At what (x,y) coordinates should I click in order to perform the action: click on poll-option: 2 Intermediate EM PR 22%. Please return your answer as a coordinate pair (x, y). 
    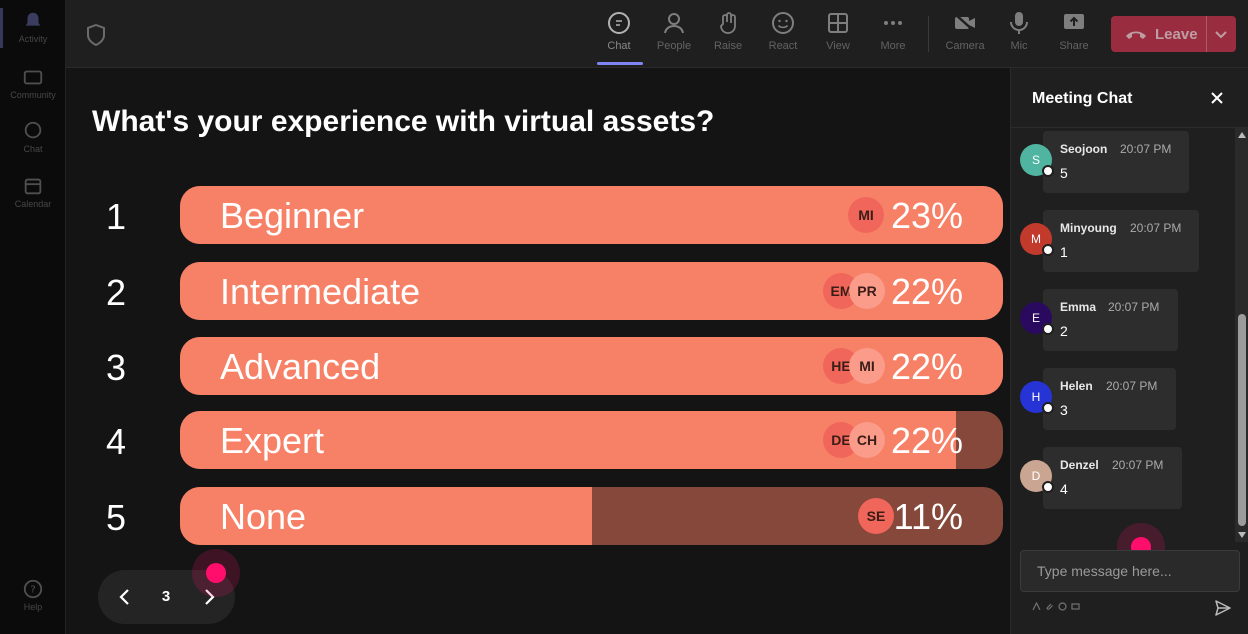
    Looking at the image, I should click on (538, 291).